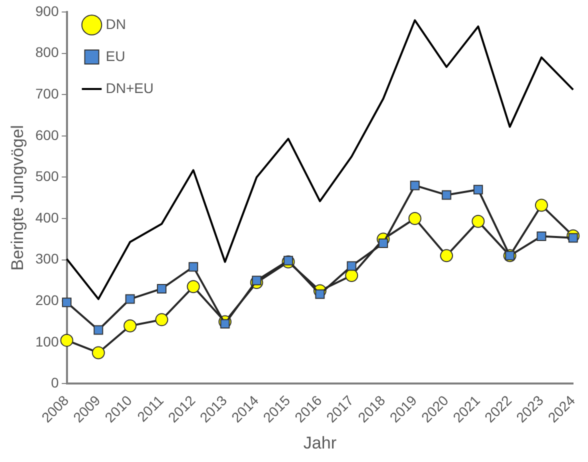 This screenshot has width=588, height=462. What do you see at coordinates (130, 88) in the screenshot?
I see `legend-label: DN+EU` at bounding box center [130, 88].